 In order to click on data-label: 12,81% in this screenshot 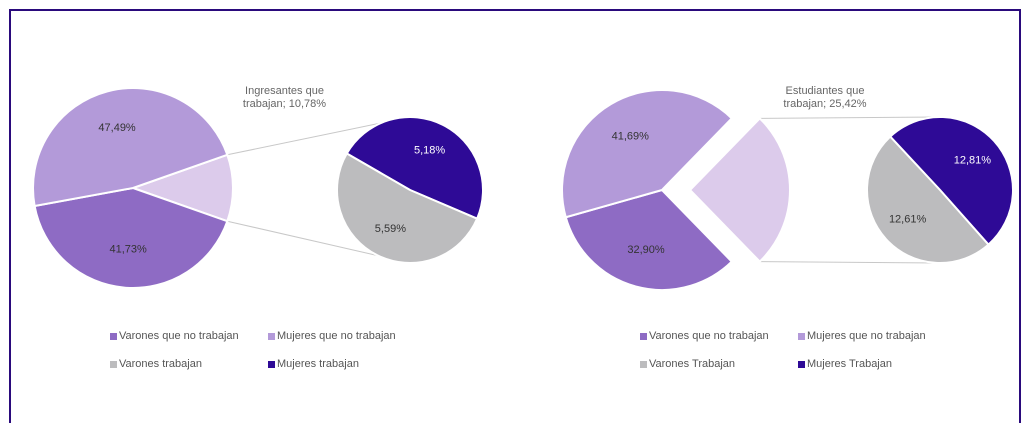, I will do `click(973, 160)`.